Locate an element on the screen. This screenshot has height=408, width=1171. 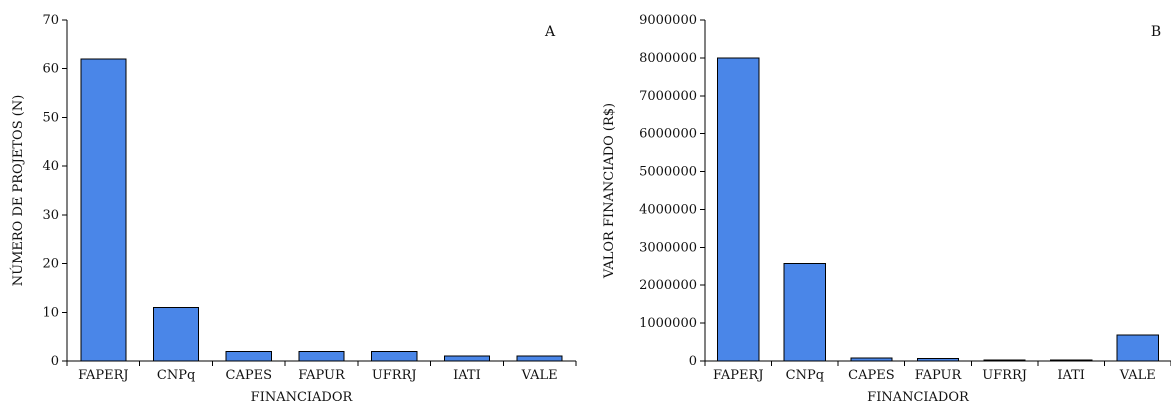
y-tick-label: 3000000 is located at coordinates (668, 247).